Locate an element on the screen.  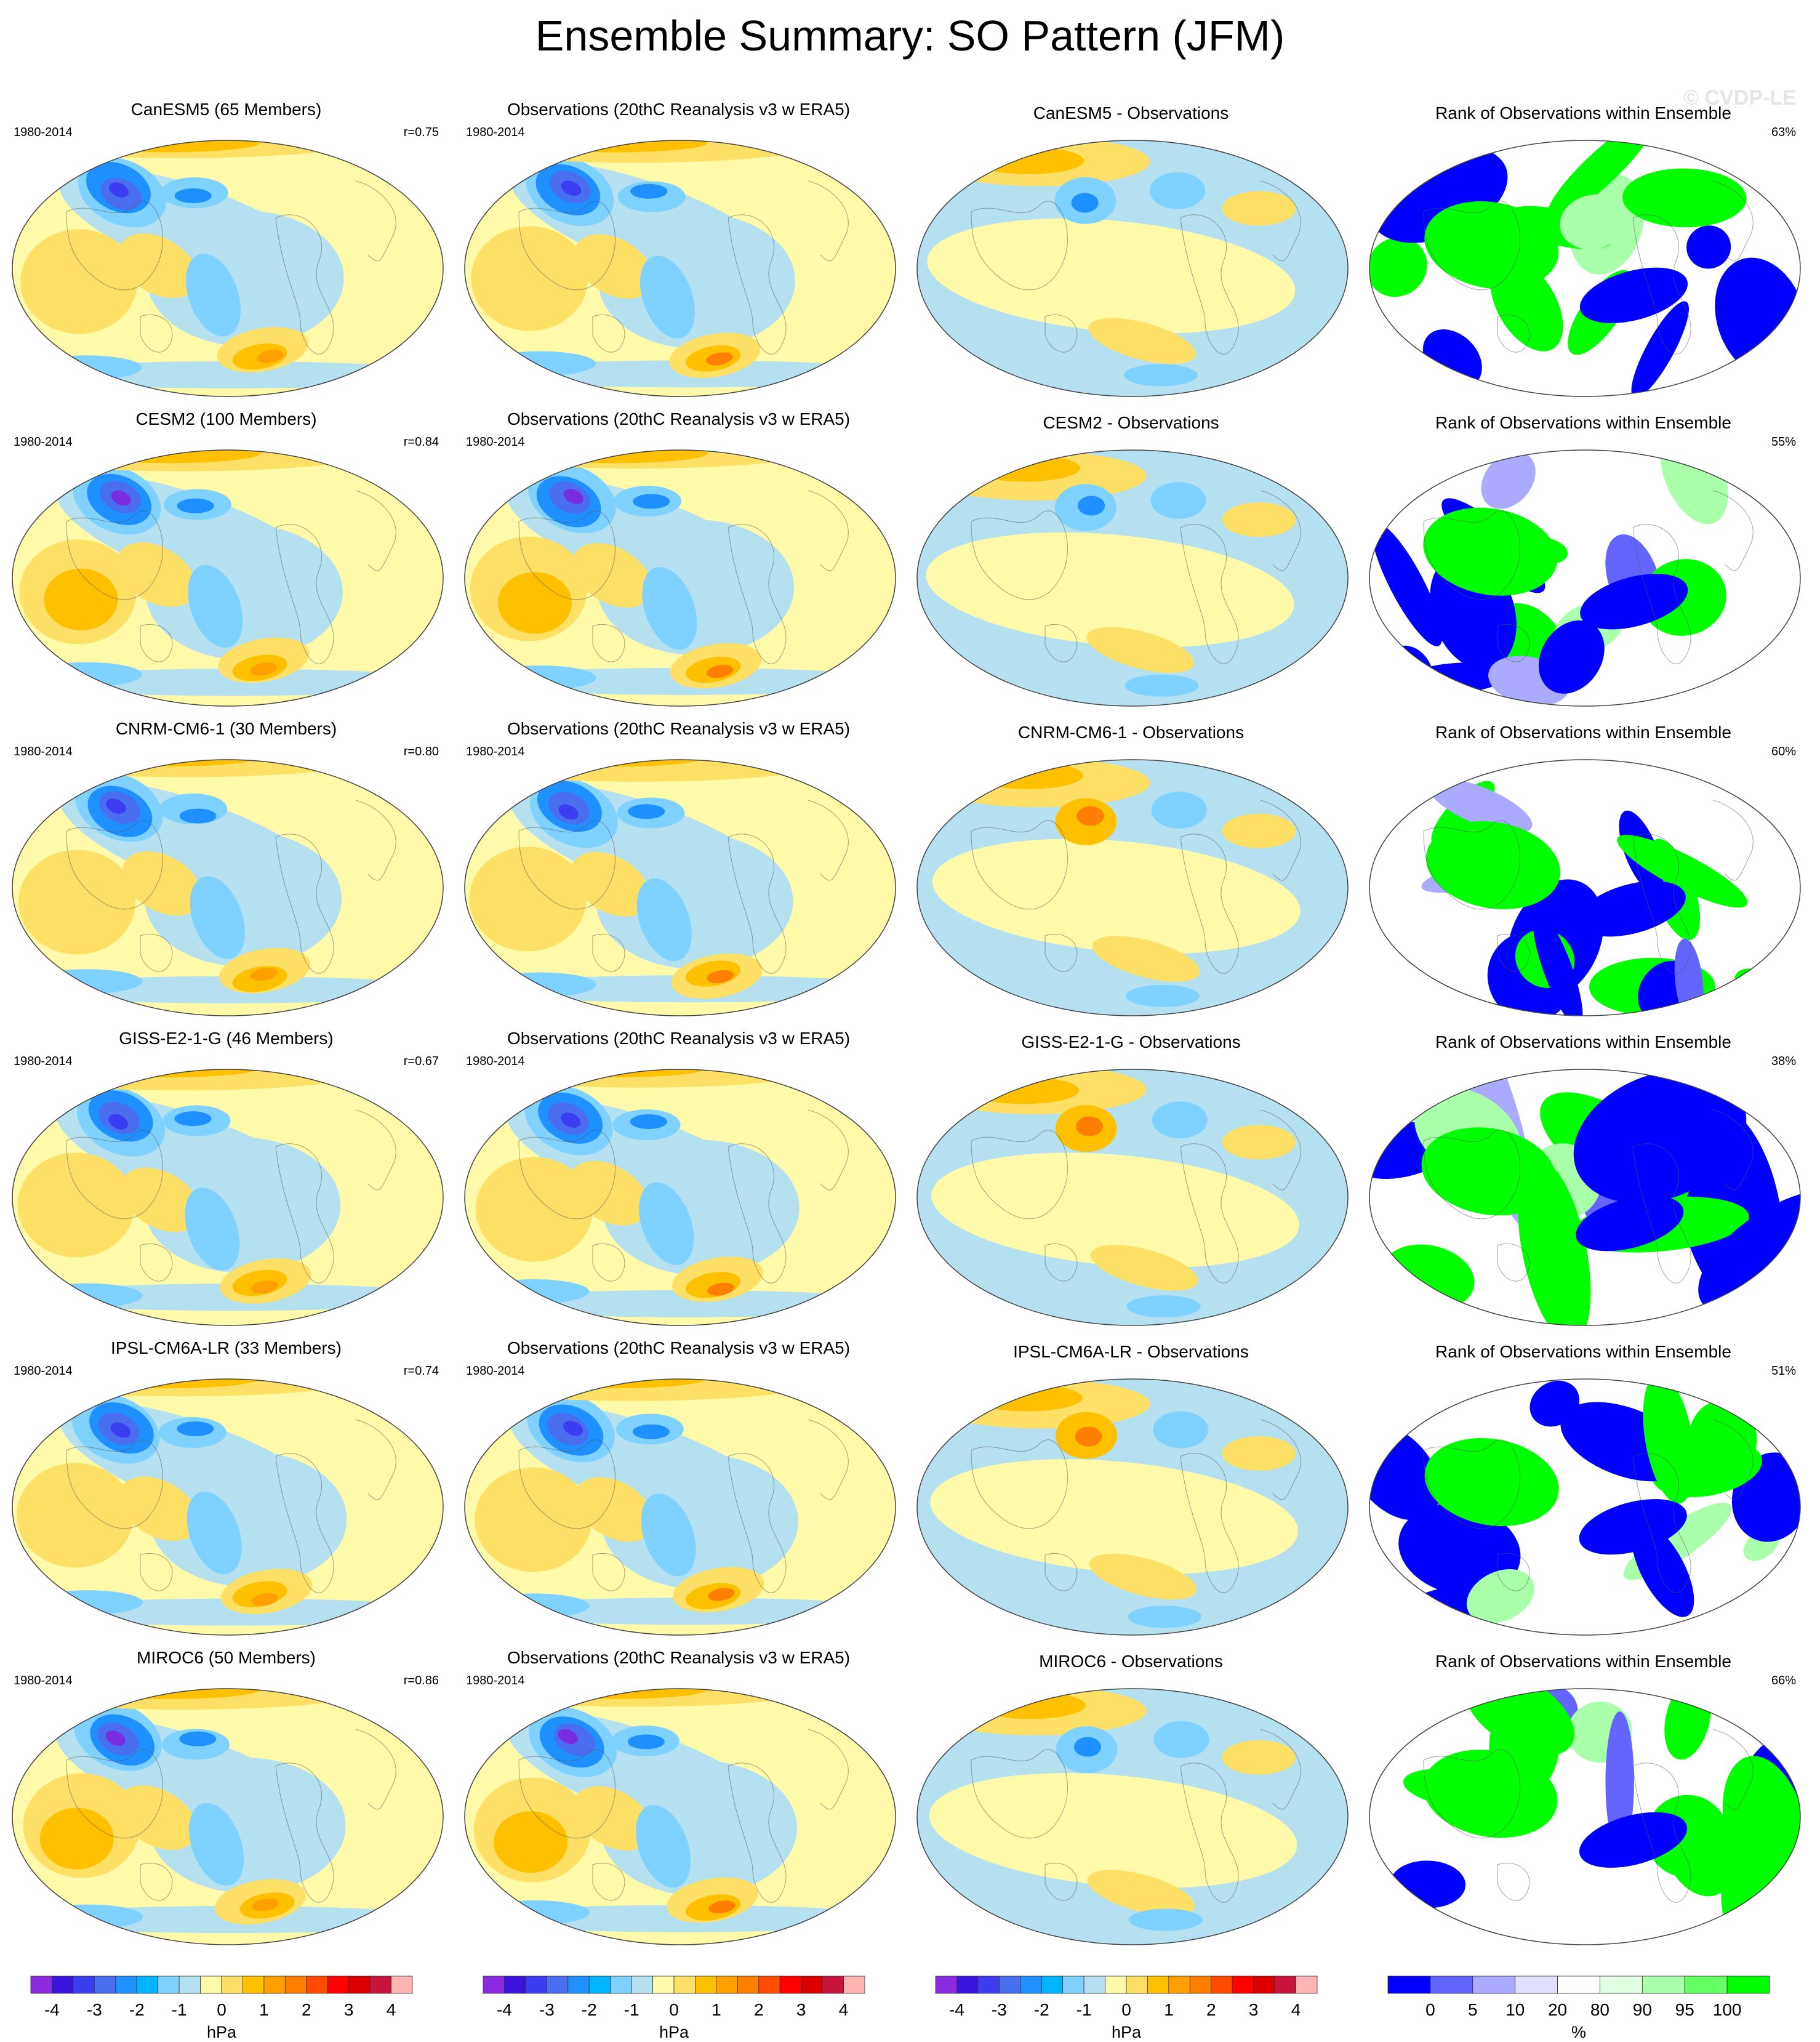
panel-diff: CanESM5 - Observations is located at coordinates (1131, 254).